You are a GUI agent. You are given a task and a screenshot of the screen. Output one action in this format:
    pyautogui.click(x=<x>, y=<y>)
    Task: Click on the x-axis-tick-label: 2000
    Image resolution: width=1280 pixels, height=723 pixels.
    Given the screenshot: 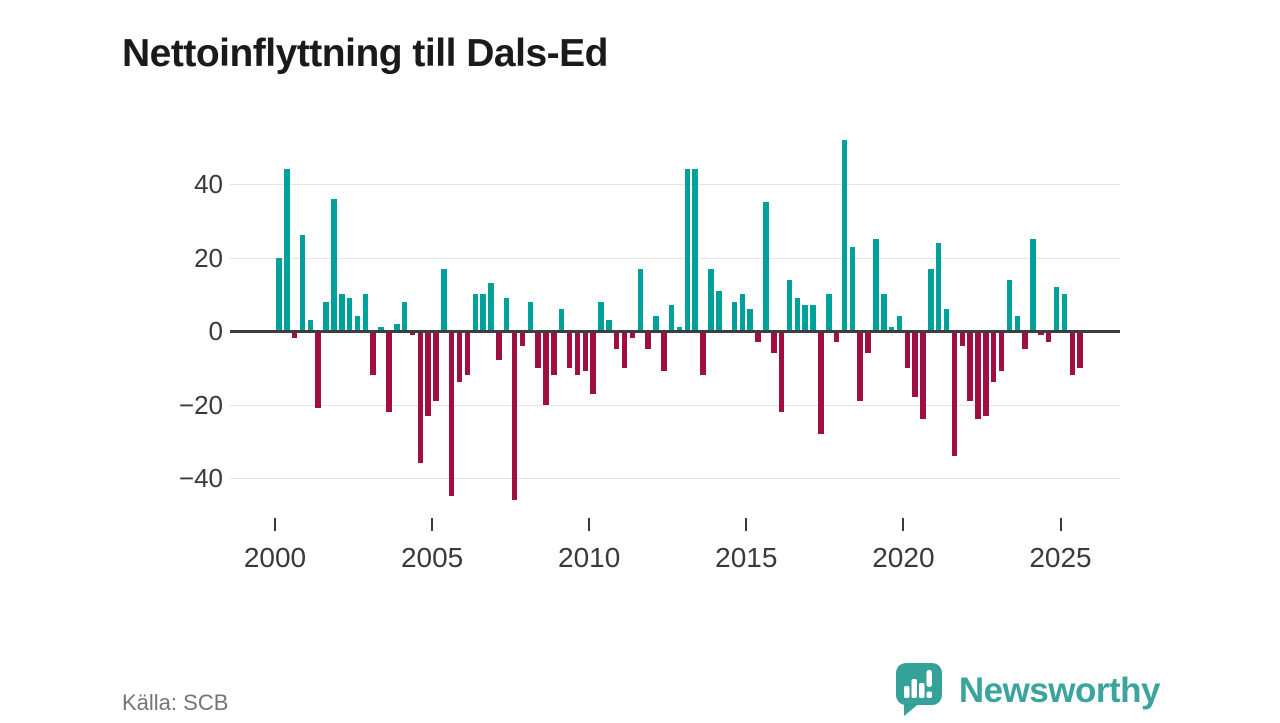 What is the action you would take?
    pyautogui.click(x=275, y=557)
    